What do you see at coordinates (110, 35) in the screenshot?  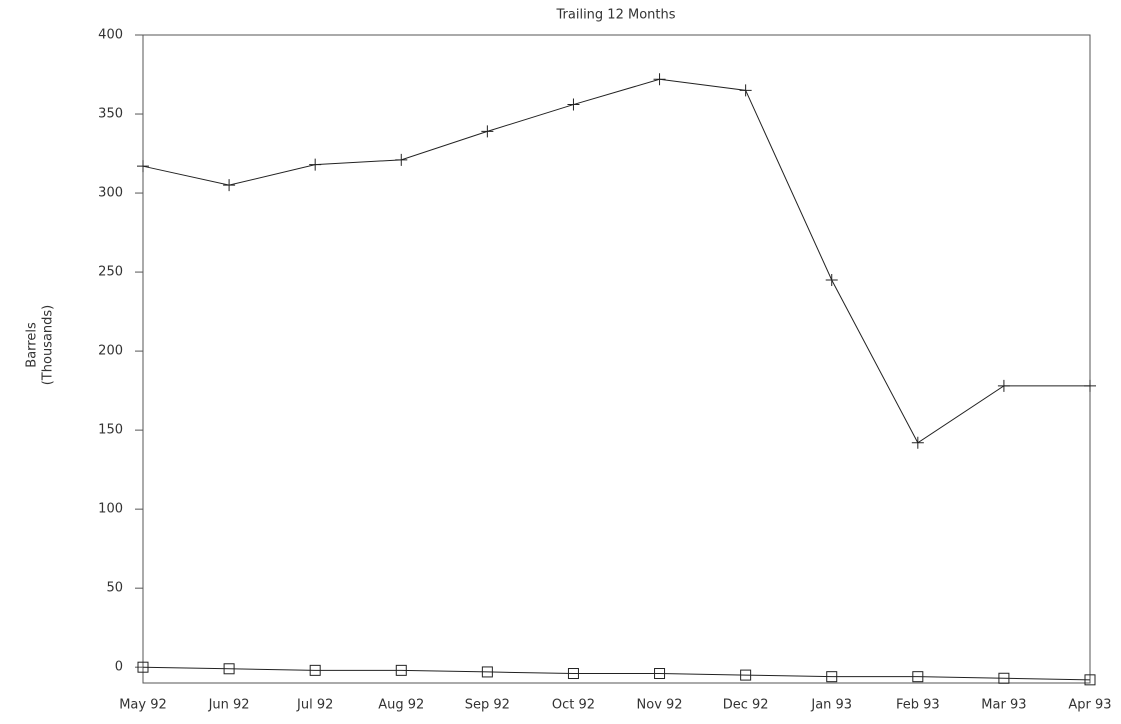 I see `y-tick-label: 400` at bounding box center [110, 35].